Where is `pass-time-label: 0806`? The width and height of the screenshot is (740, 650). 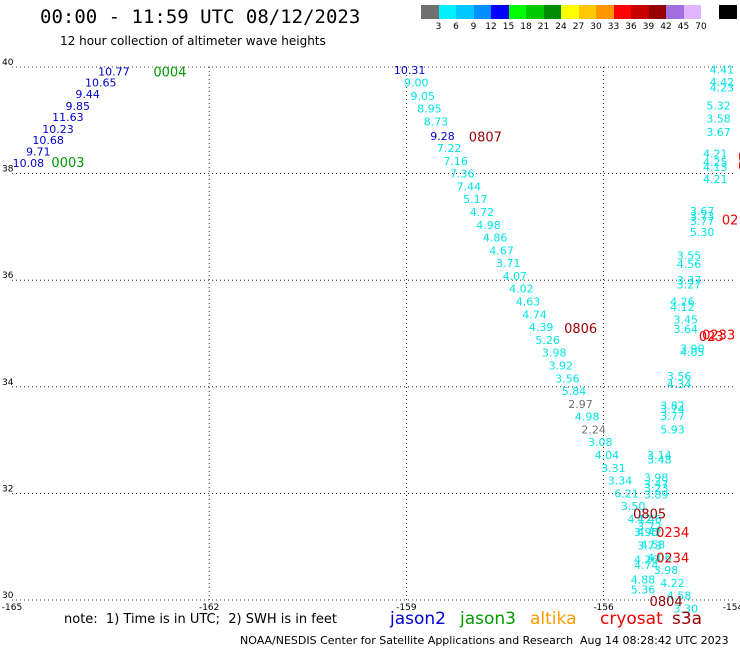
pass-time-label: 0806 is located at coordinates (580, 329).